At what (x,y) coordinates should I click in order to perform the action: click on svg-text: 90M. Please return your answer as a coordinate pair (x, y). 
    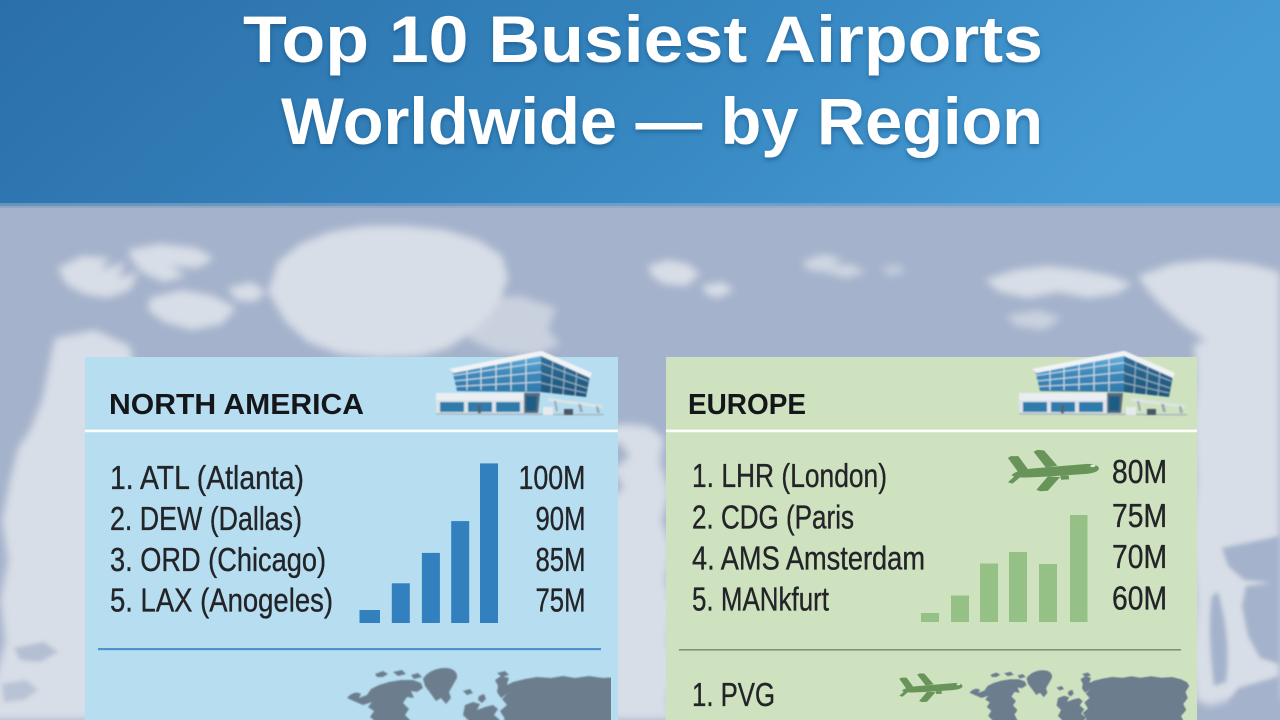
    Looking at the image, I should click on (561, 518).